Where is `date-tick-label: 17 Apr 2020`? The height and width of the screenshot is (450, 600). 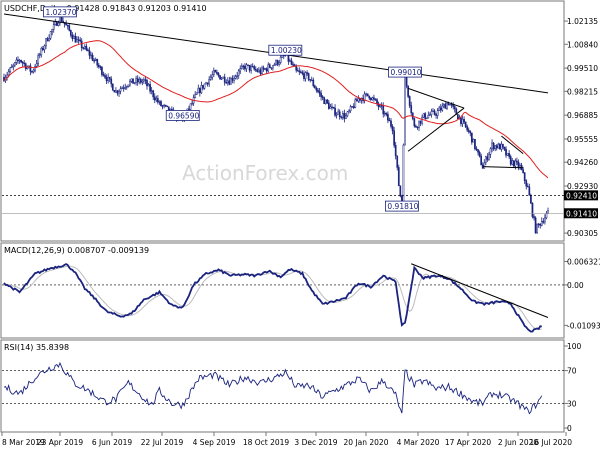
date-tick-label: 17 Apr 2020 is located at coordinates (468, 442).